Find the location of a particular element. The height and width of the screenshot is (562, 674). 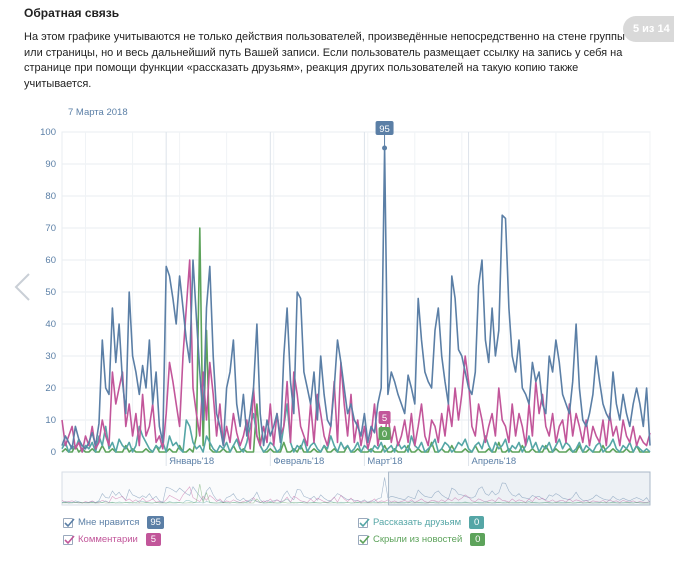

navigator-frame is located at coordinates (356, 488).